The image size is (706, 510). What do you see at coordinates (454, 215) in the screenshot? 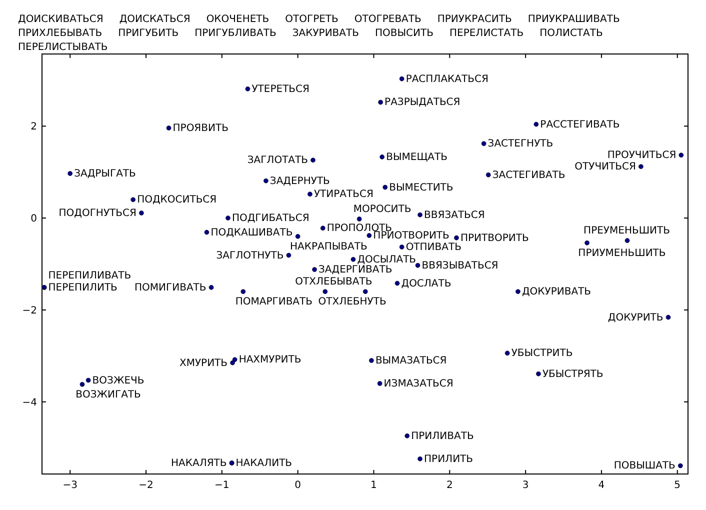
I see `data-label: ВВЯЗАТЬСЯ` at bounding box center [454, 215].